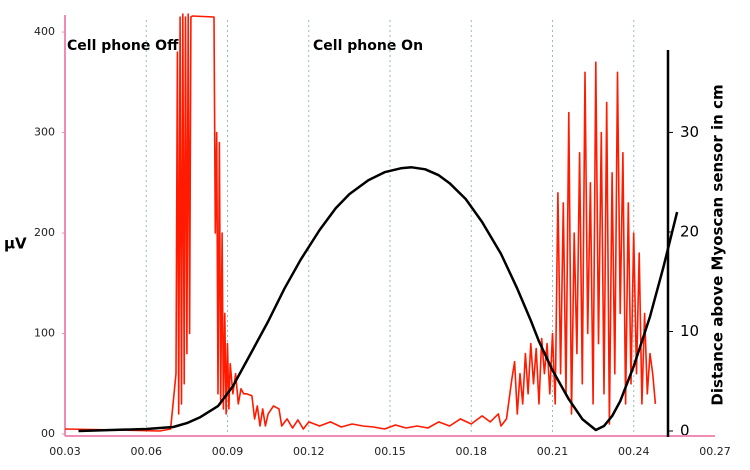 This screenshot has width=750, height=470. I want to click on x-tick-label: 00.24, so click(634, 451).